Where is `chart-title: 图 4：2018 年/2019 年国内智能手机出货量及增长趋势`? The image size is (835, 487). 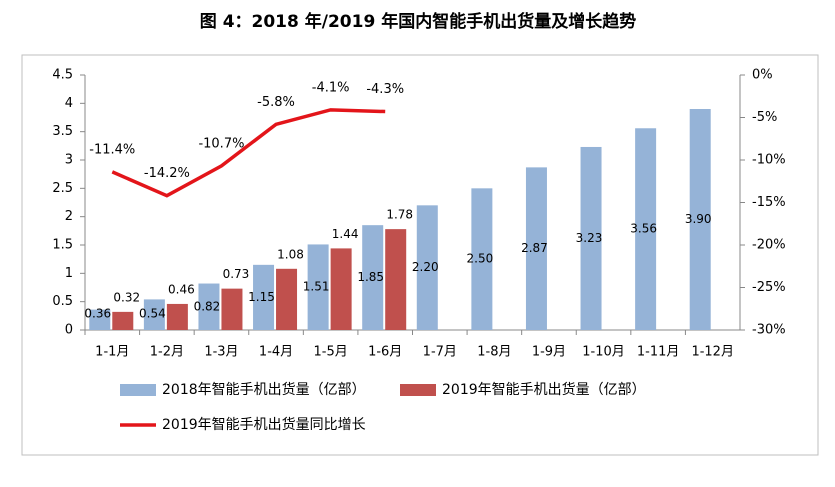 chart-title: 图 4：2018 年/2019 年国内智能手机出货量及增长趋势 is located at coordinates (418, 21).